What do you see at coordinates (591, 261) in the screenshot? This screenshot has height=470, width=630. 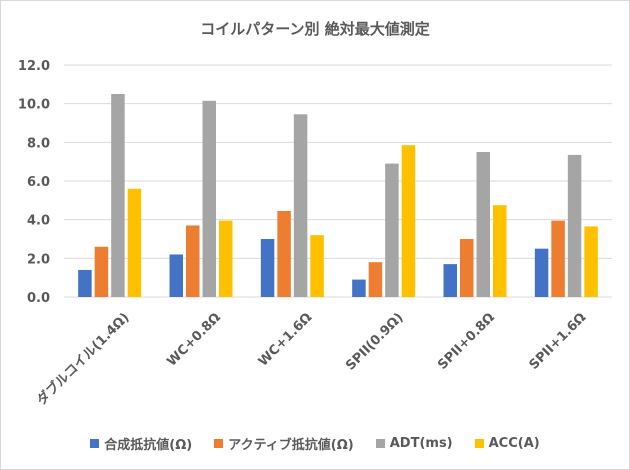 I see `bar-s3-c5` at bounding box center [591, 261].